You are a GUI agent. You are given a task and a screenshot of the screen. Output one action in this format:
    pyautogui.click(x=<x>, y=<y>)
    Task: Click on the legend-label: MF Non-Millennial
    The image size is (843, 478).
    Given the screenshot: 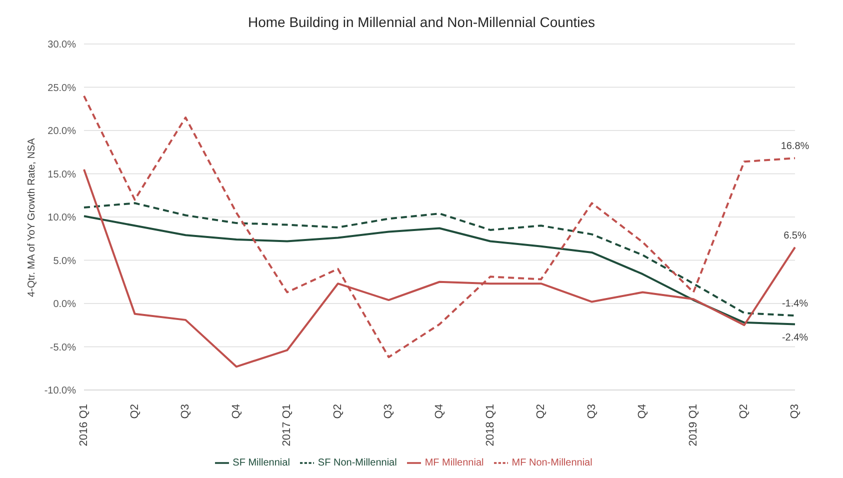 What is the action you would take?
    pyautogui.click(x=552, y=463)
    